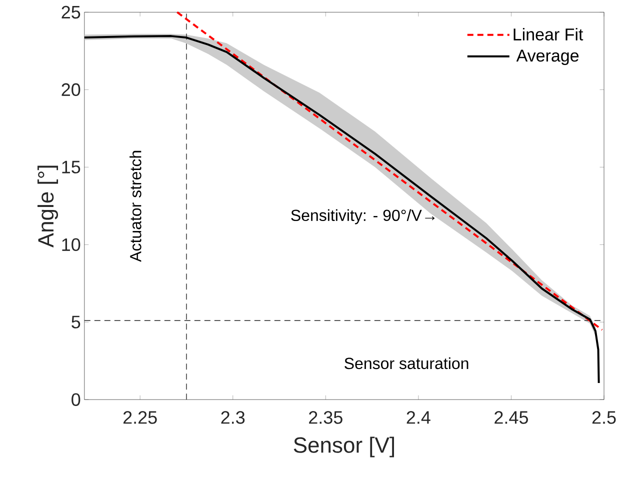 This screenshot has width=641, height=482. I want to click on x-tick-label: 2.45, so click(511, 417).